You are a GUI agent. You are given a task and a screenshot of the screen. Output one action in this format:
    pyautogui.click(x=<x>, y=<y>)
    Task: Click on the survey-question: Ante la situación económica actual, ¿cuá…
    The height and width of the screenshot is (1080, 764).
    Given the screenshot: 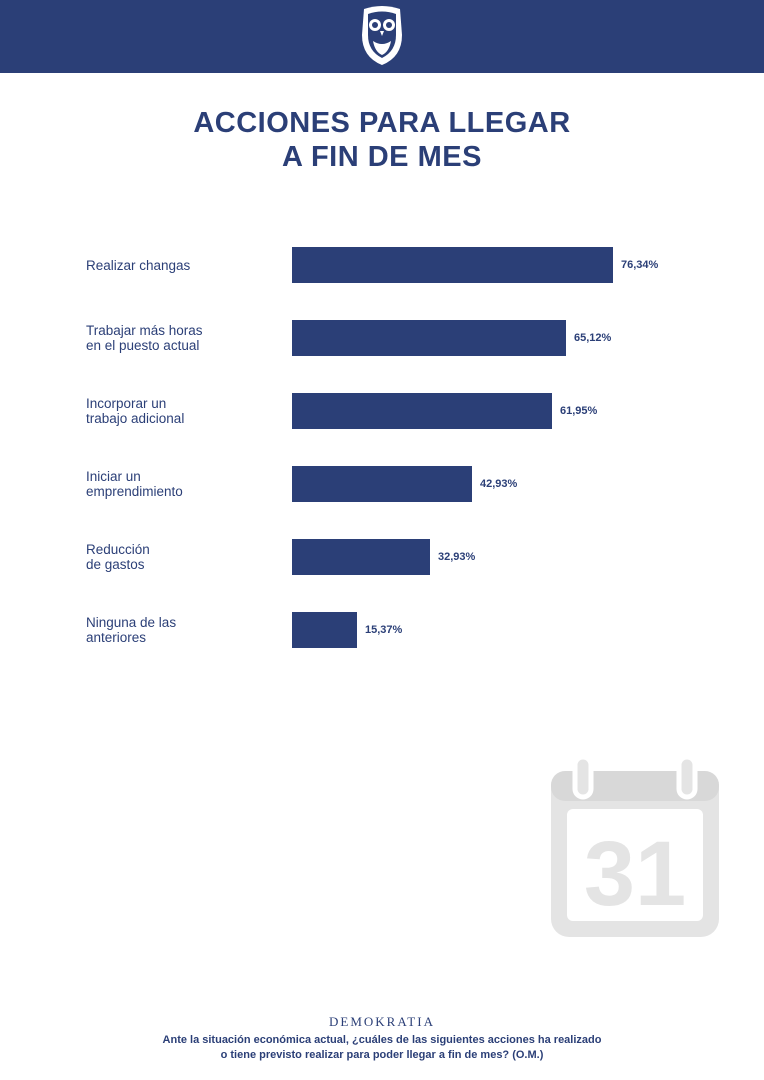 What is the action you would take?
    pyautogui.click(x=382, y=1048)
    